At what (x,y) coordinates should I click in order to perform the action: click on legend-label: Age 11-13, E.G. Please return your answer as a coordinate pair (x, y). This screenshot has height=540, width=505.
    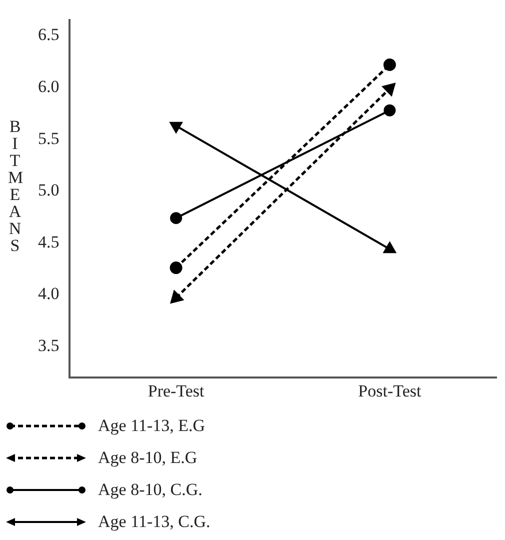
    Looking at the image, I should click on (152, 426).